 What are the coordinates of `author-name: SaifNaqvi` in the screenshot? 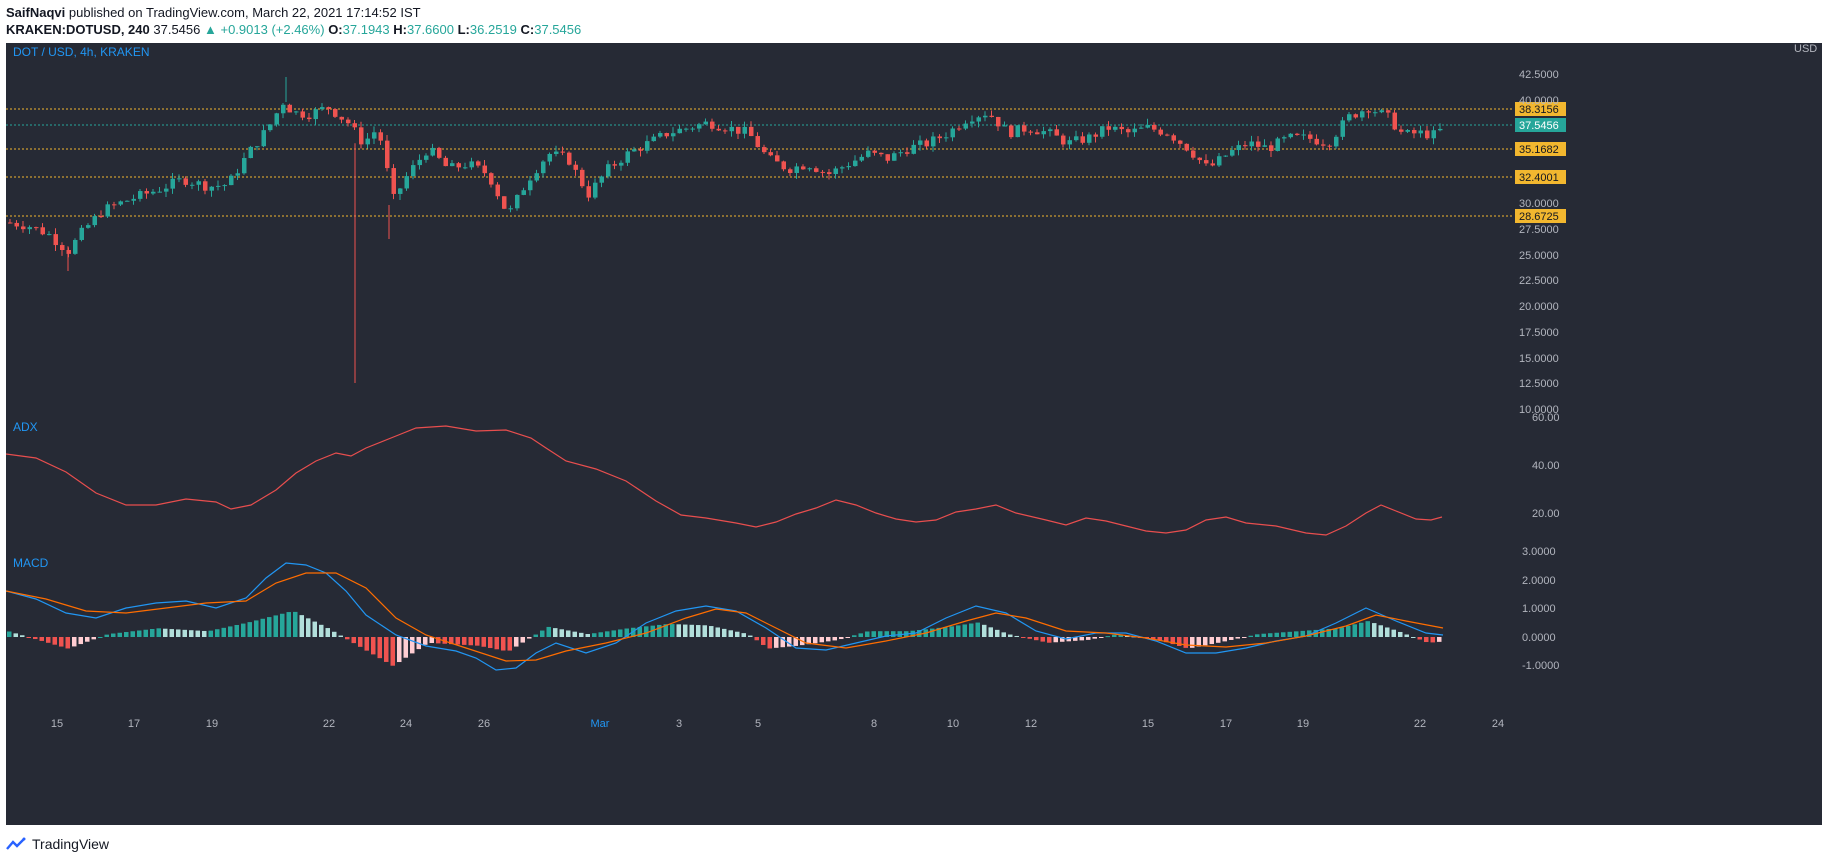 It's located at (36, 12).